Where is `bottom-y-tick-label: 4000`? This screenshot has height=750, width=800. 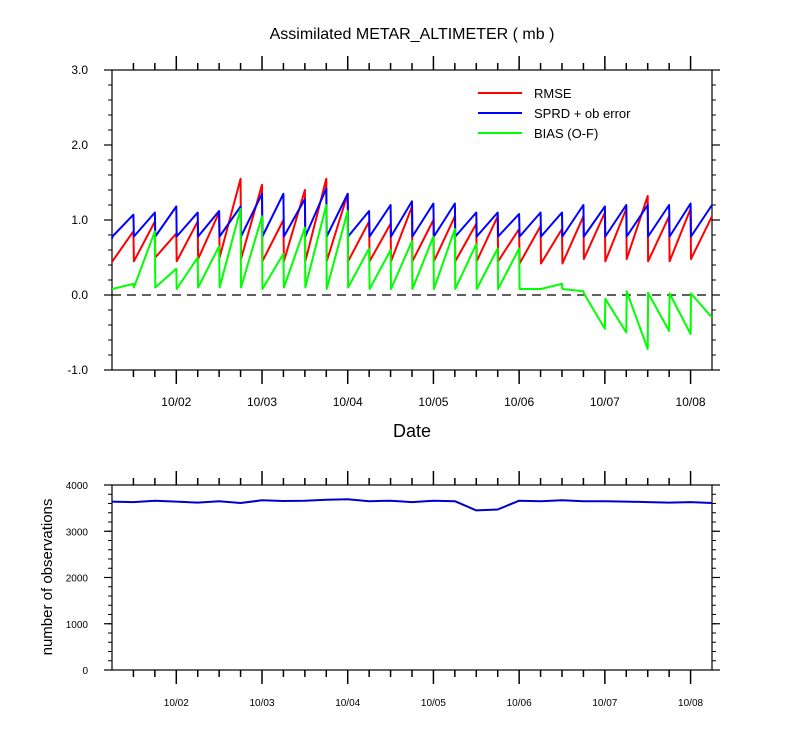 bottom-y-tick-label: 4000 is located at coordinates (77, 486).